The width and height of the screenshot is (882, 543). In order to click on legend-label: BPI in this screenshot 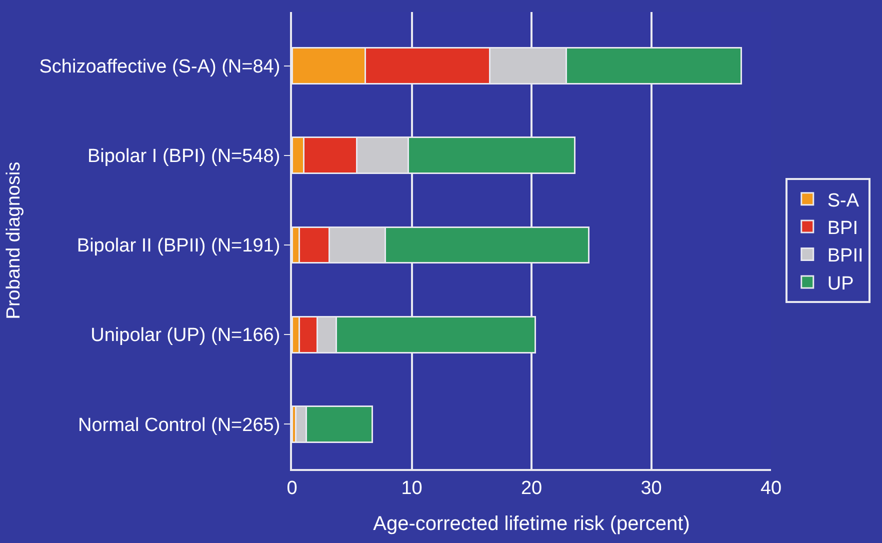, I will do `click(842, 228)`.